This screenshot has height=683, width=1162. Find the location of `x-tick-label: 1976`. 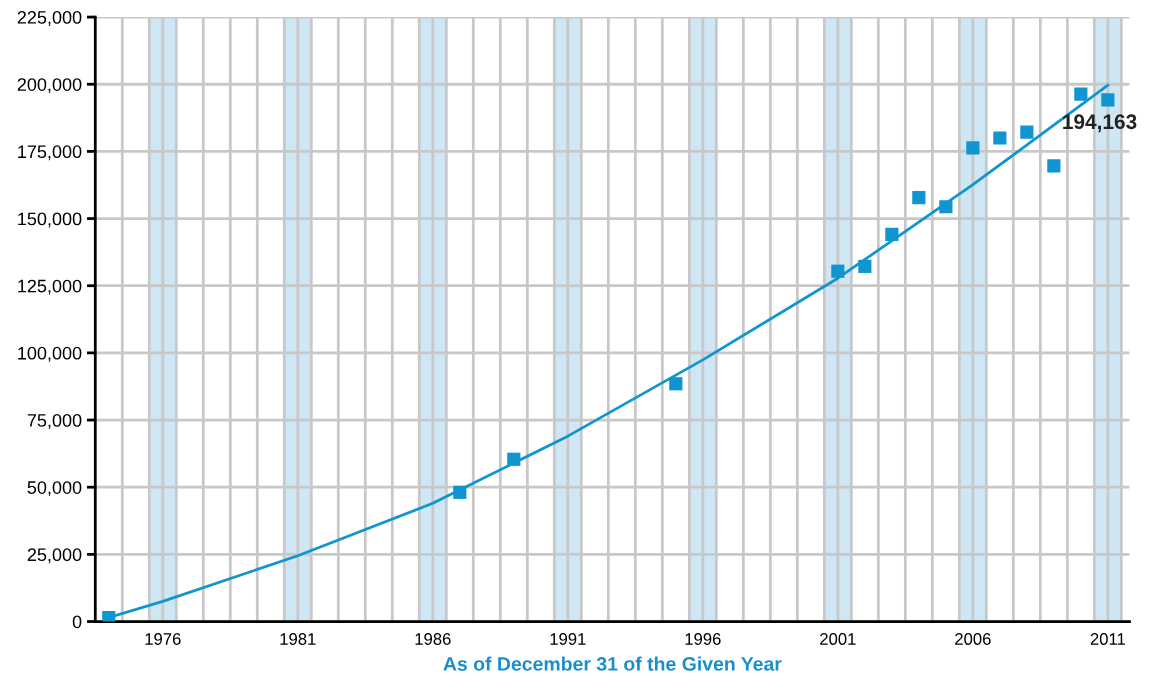

x-tick-label: 1976 is located at coordinates (163, 639).